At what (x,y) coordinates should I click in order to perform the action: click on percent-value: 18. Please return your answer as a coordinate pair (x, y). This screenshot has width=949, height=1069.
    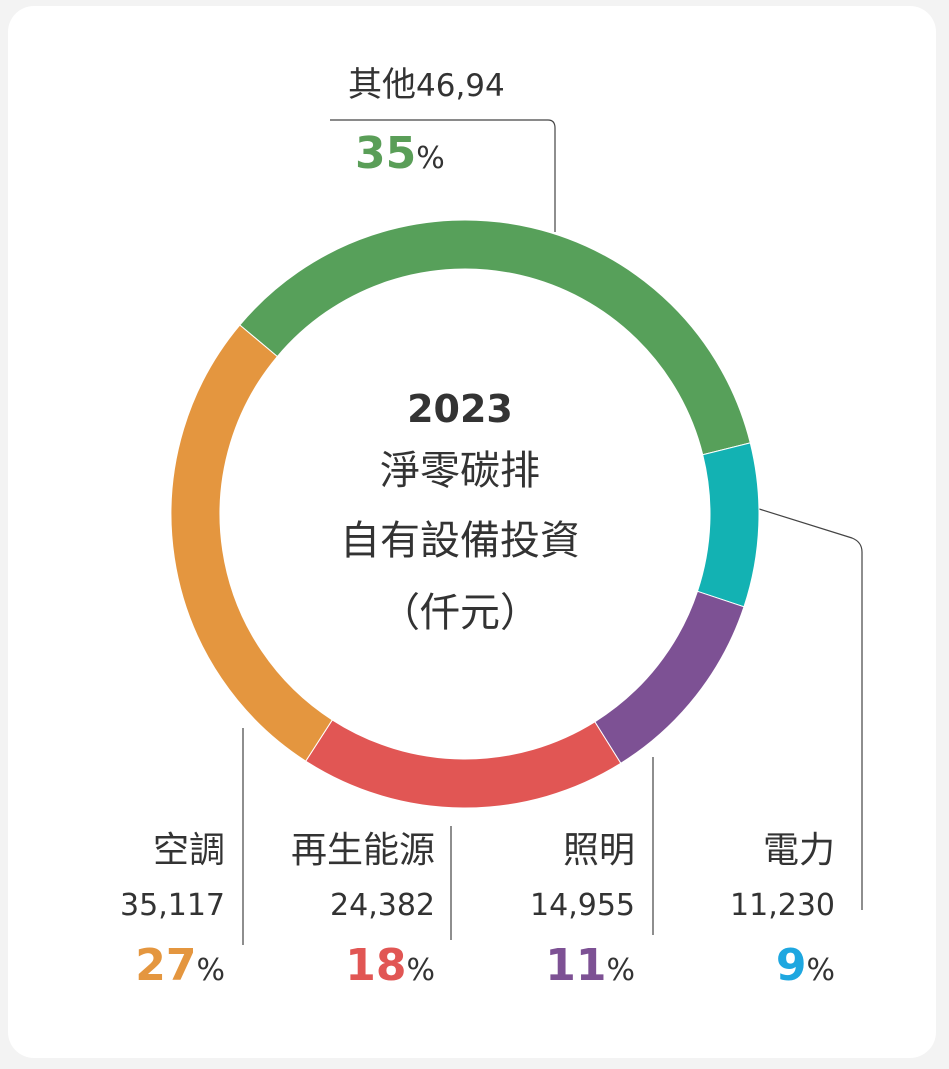
    Looking at the image, I should click on (375, 965).